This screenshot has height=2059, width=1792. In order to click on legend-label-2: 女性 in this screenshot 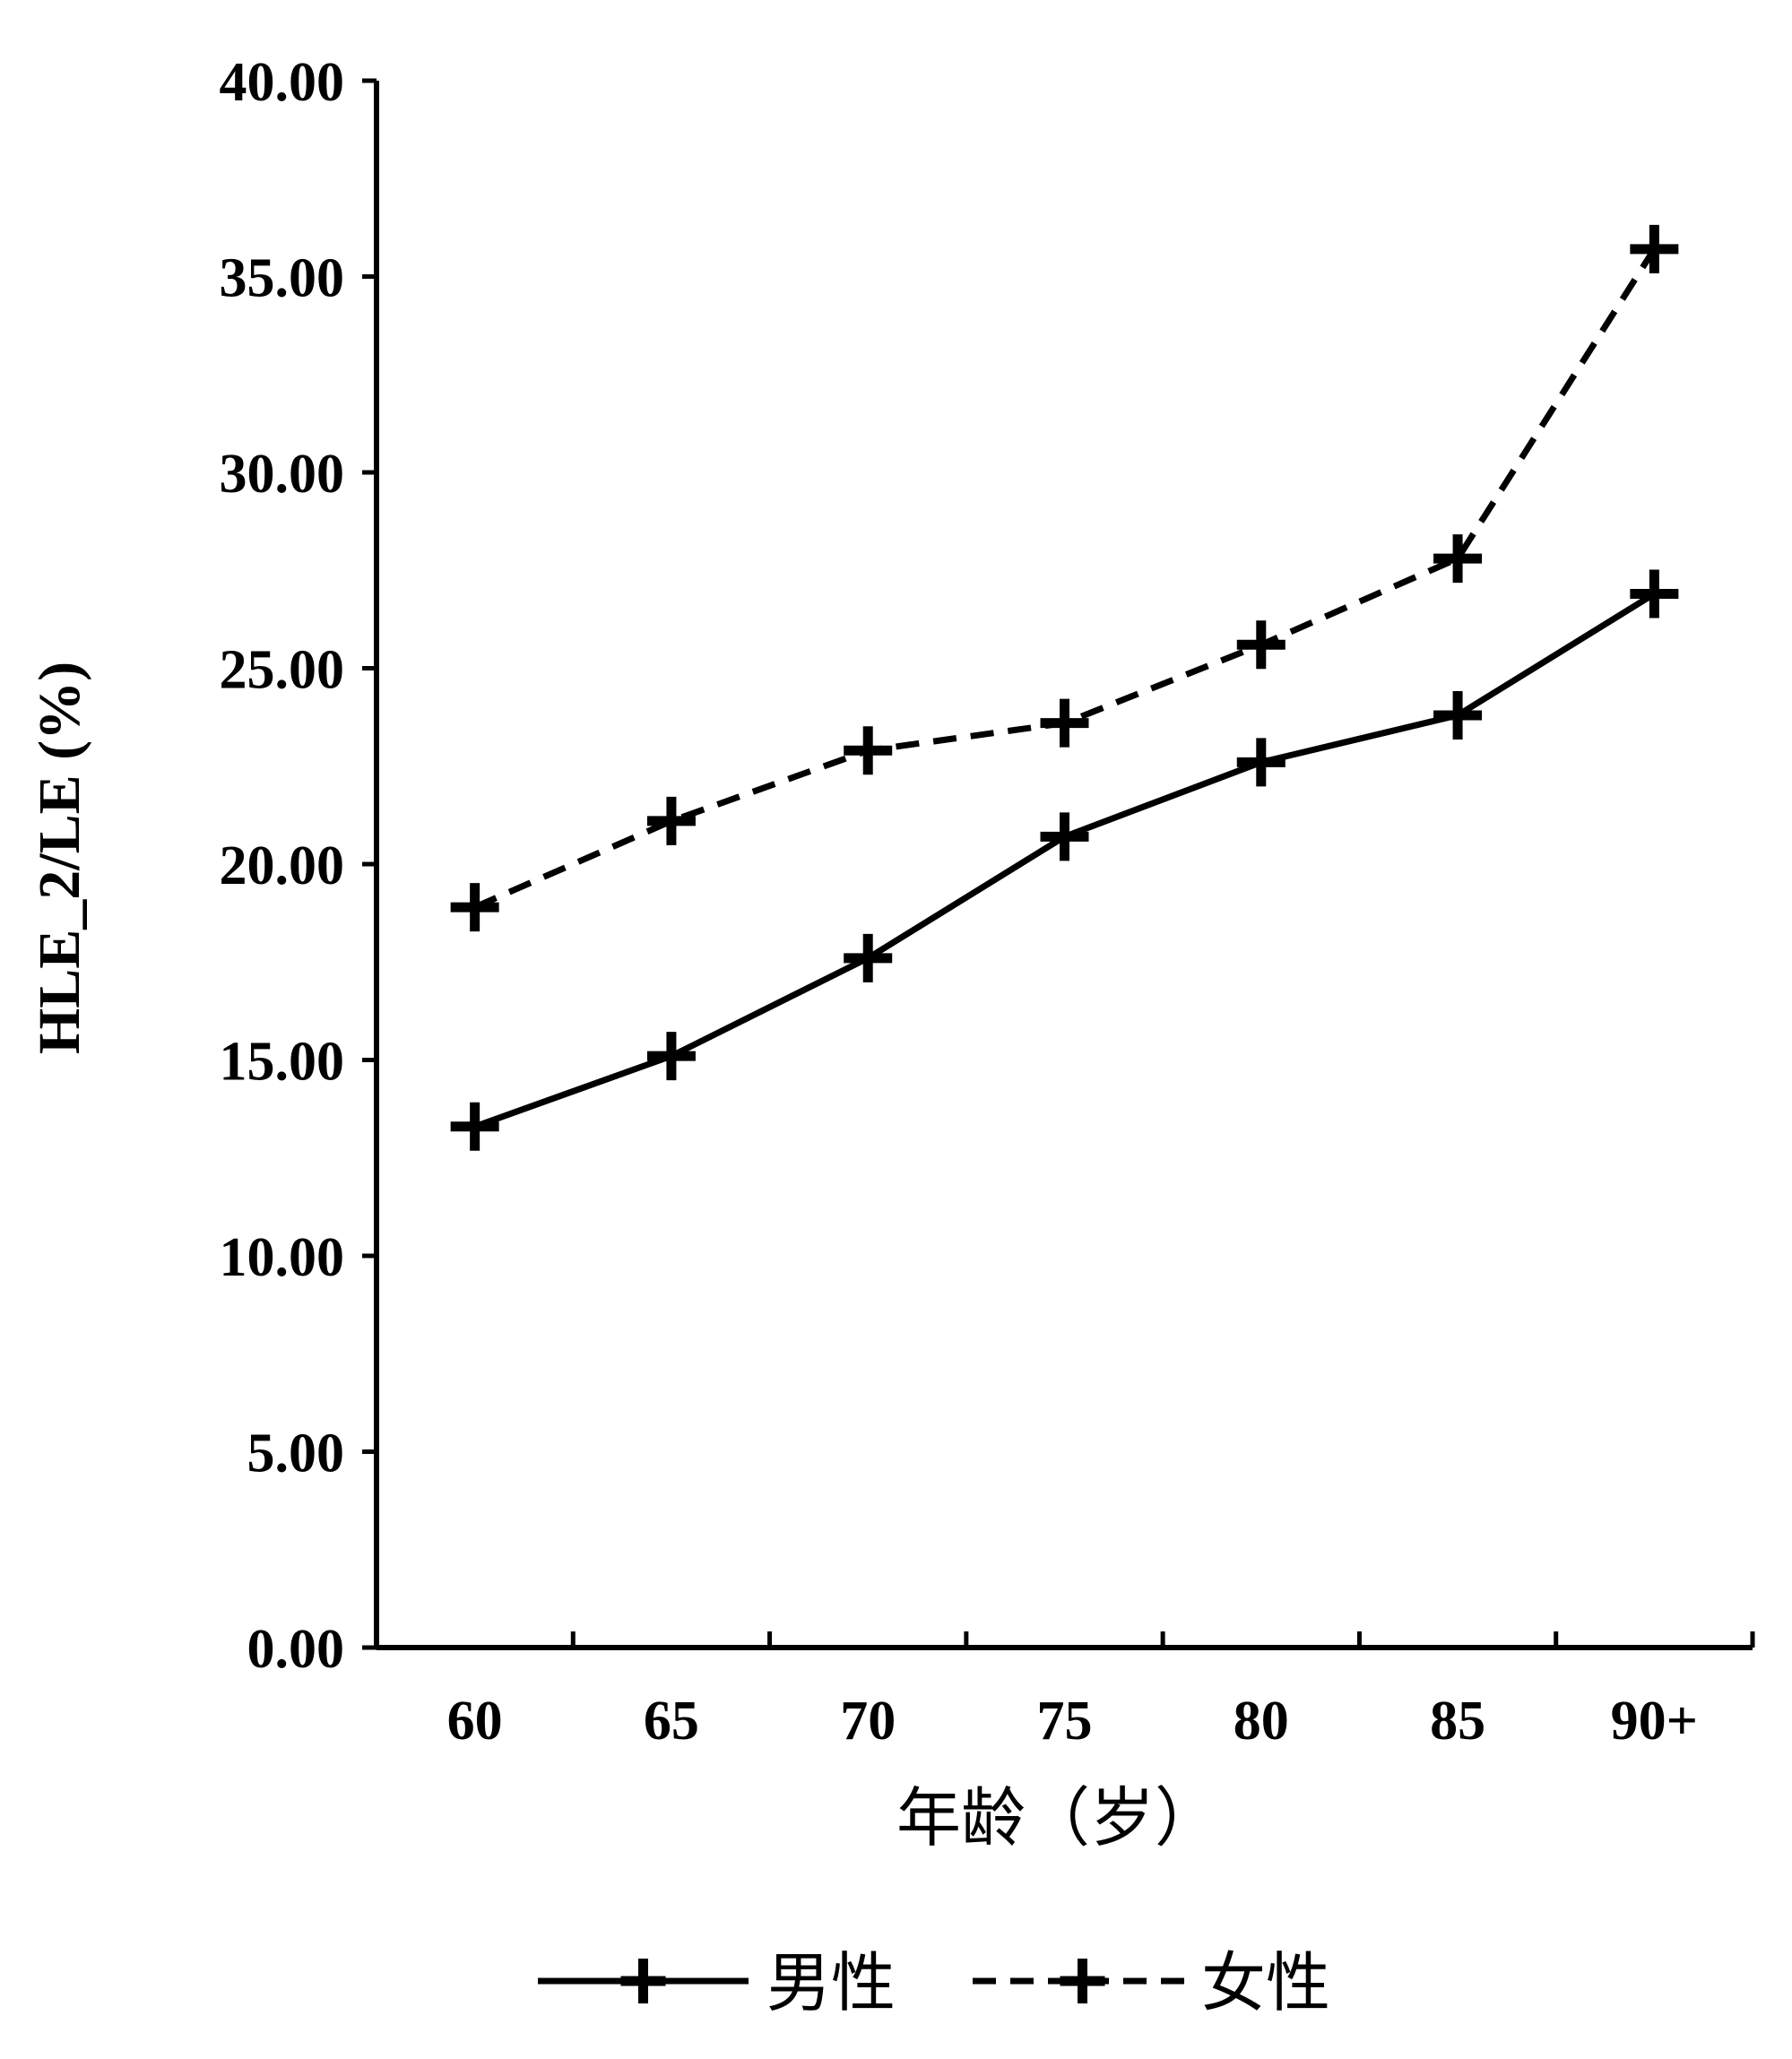, I will do `click(1265, 1983)`.